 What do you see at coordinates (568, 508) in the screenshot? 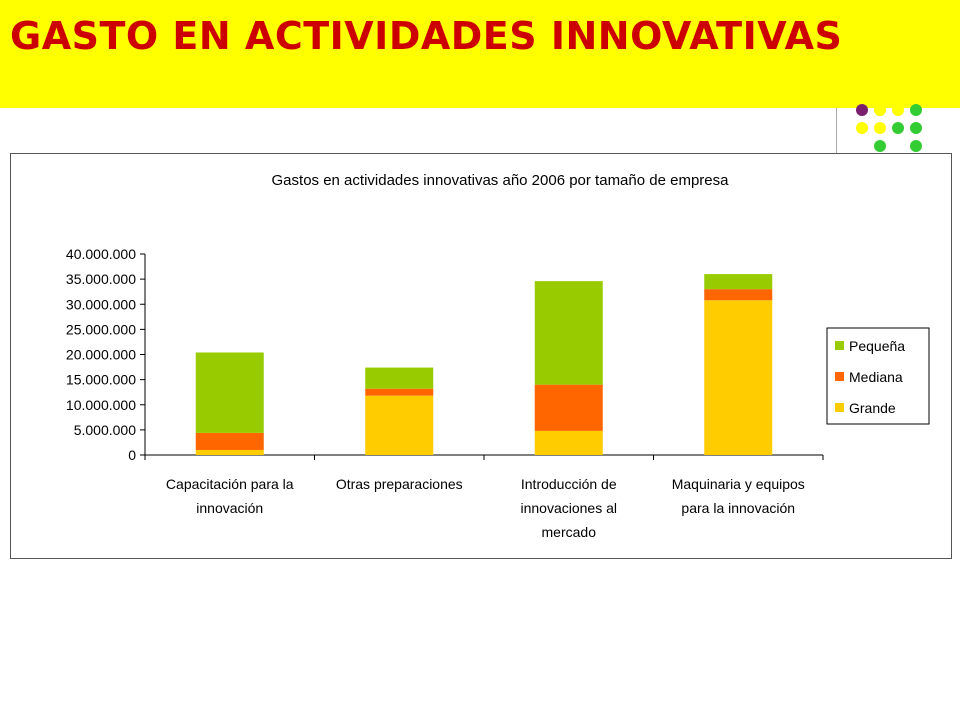
I see `x-category-label: innovaciones al` at bounding box center [568, 508].